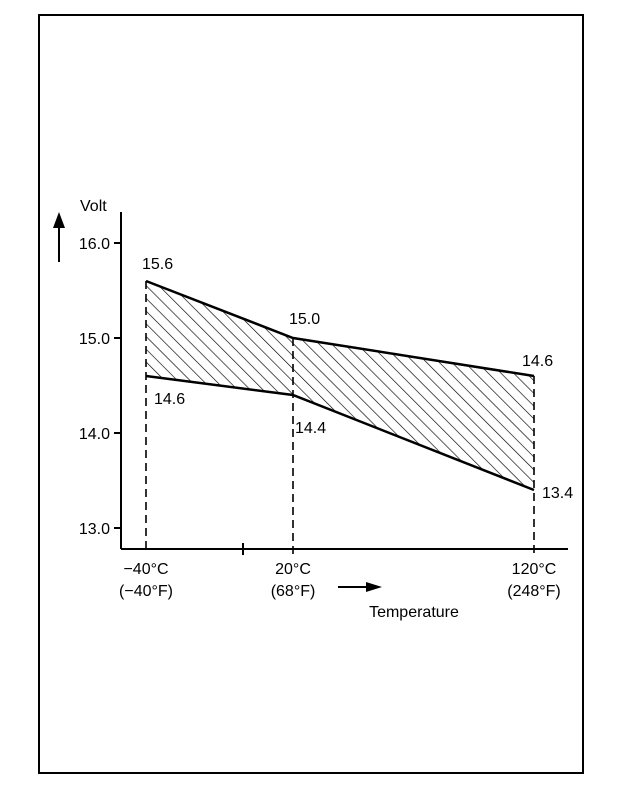 This screenshot has width=624, height=802. Describe the element at coordinates (94, 434) in the screenshot. I see `y-tick-label: 14.0` at that location.